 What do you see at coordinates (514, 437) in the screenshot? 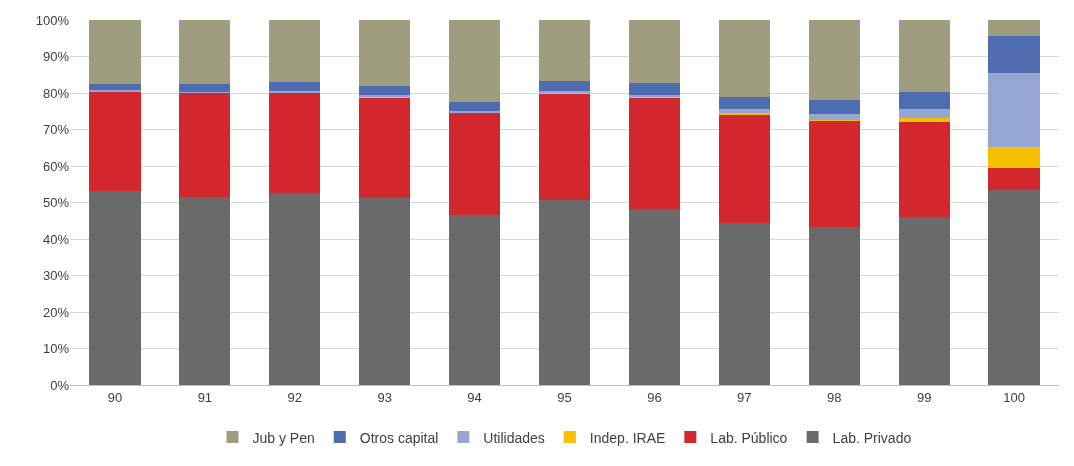
I see `legend-label: Utilidades` at bounding box center [514, 437].